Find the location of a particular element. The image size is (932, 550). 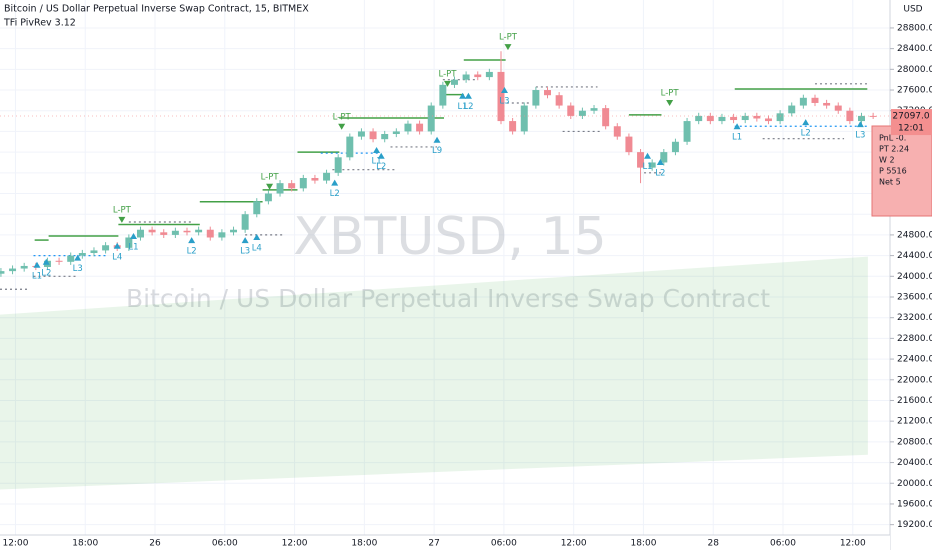

y-tick-label: 20800.0 is located at coordinates (914, 442).